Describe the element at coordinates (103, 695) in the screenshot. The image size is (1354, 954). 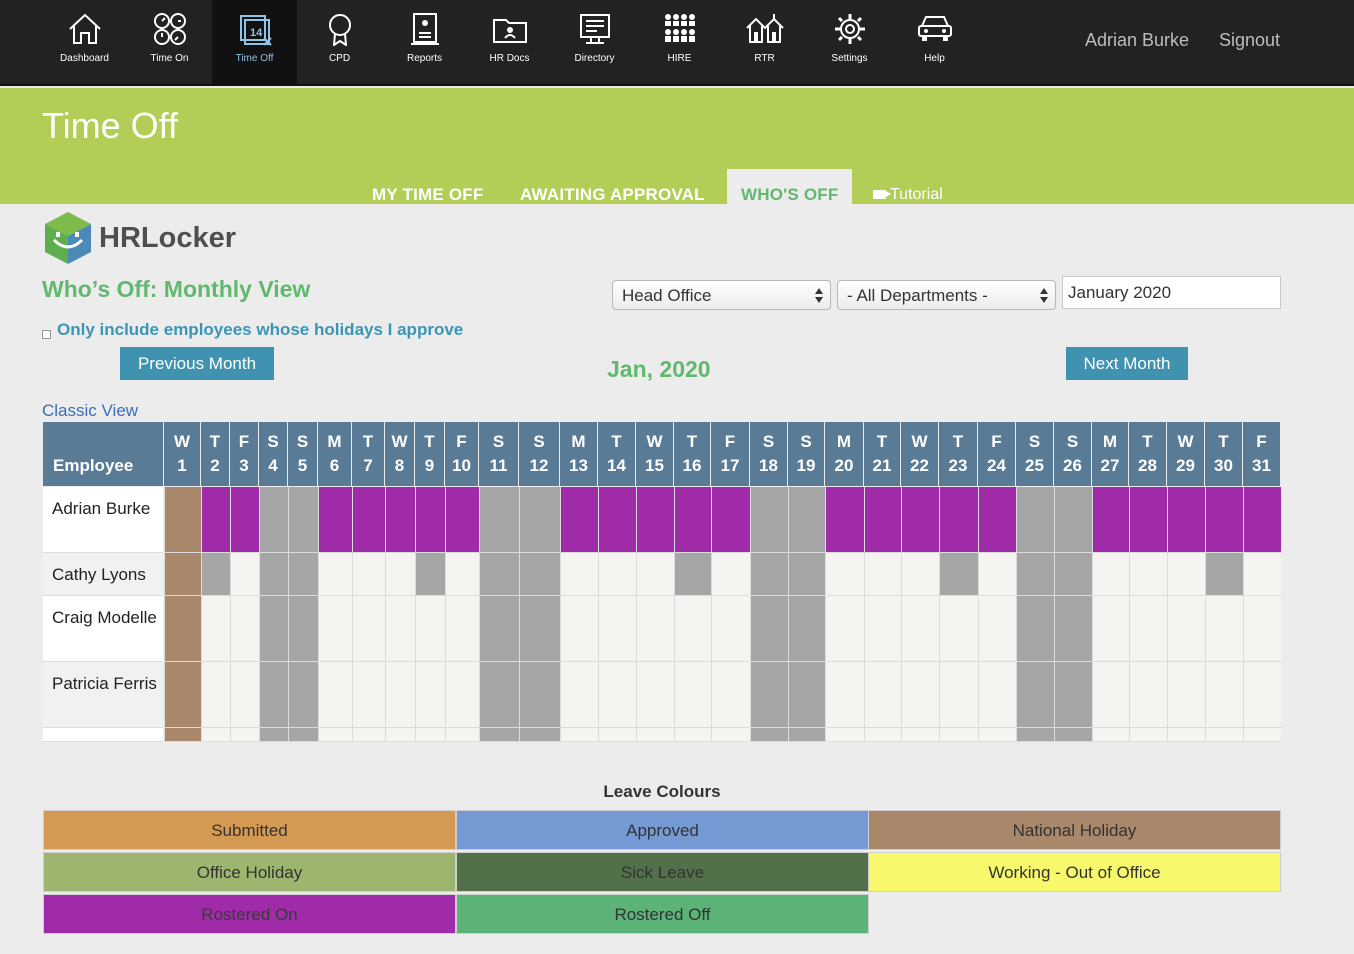
I see `employee-name: Patricia Ferris` at that location.